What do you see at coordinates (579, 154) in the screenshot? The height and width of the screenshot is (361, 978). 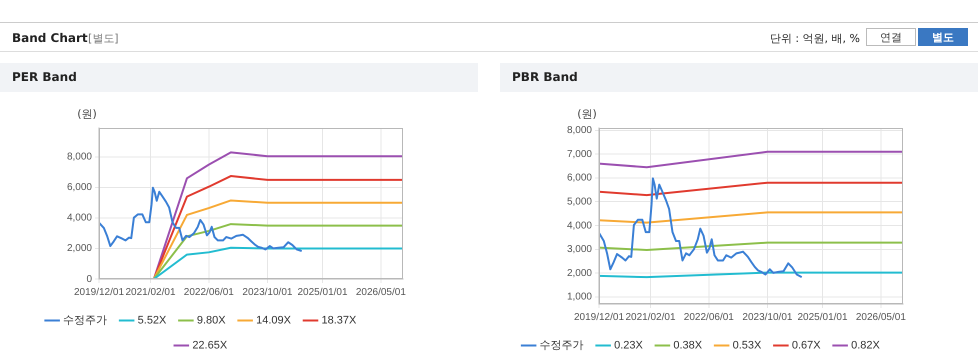 I see `y-tick-label: 7,000` at bounding box center [579, 154].